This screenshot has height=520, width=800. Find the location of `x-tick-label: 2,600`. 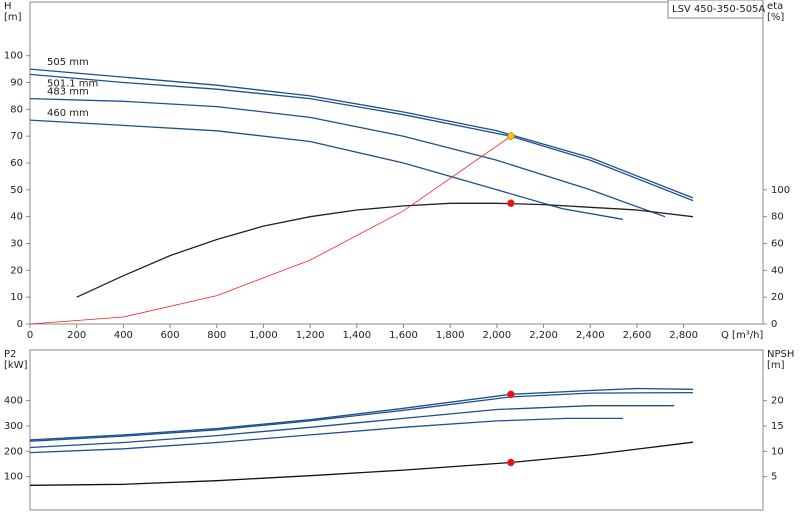

x-tick-label: 2,600 is located at coordinates (637, 335).